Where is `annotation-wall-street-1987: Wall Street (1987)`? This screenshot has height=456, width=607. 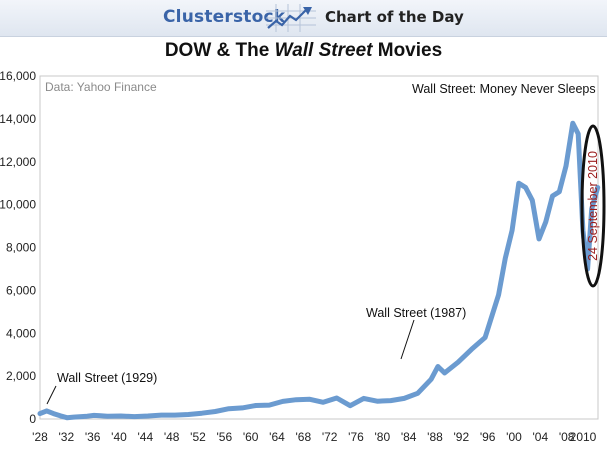
annotation-wall-street-1987: Wall Street (1987) is located at coordinates (416, 313).